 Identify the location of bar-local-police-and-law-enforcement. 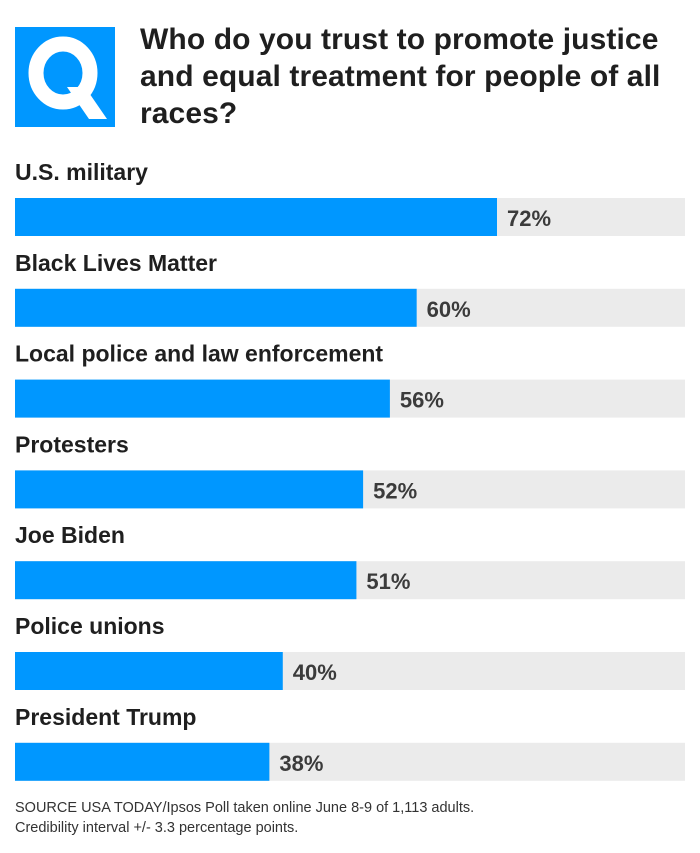
(202, 398).